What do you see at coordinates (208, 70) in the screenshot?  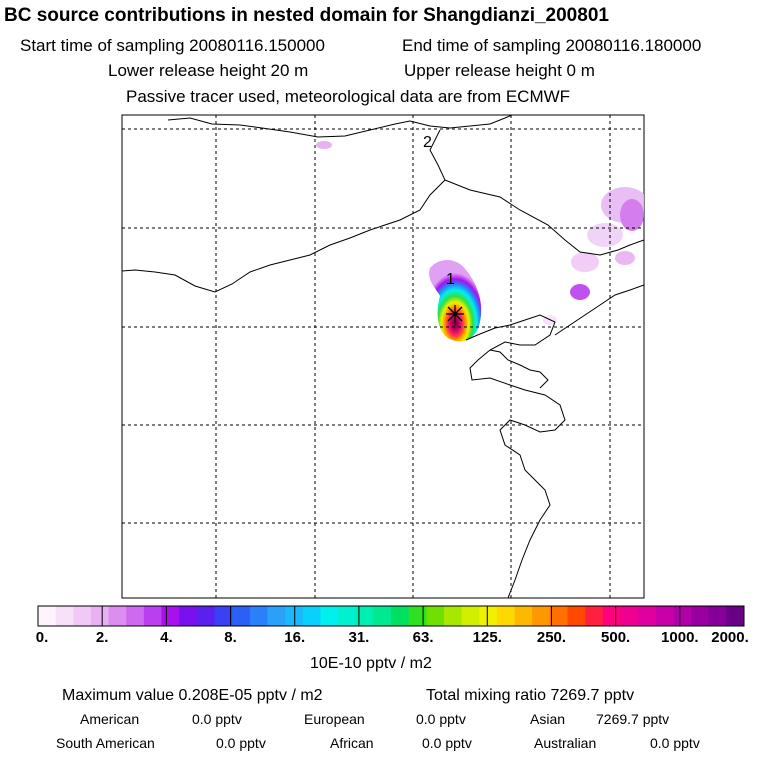 I see `lower-release-height: Lower release height 20 m` at bounding box center [208, 70].